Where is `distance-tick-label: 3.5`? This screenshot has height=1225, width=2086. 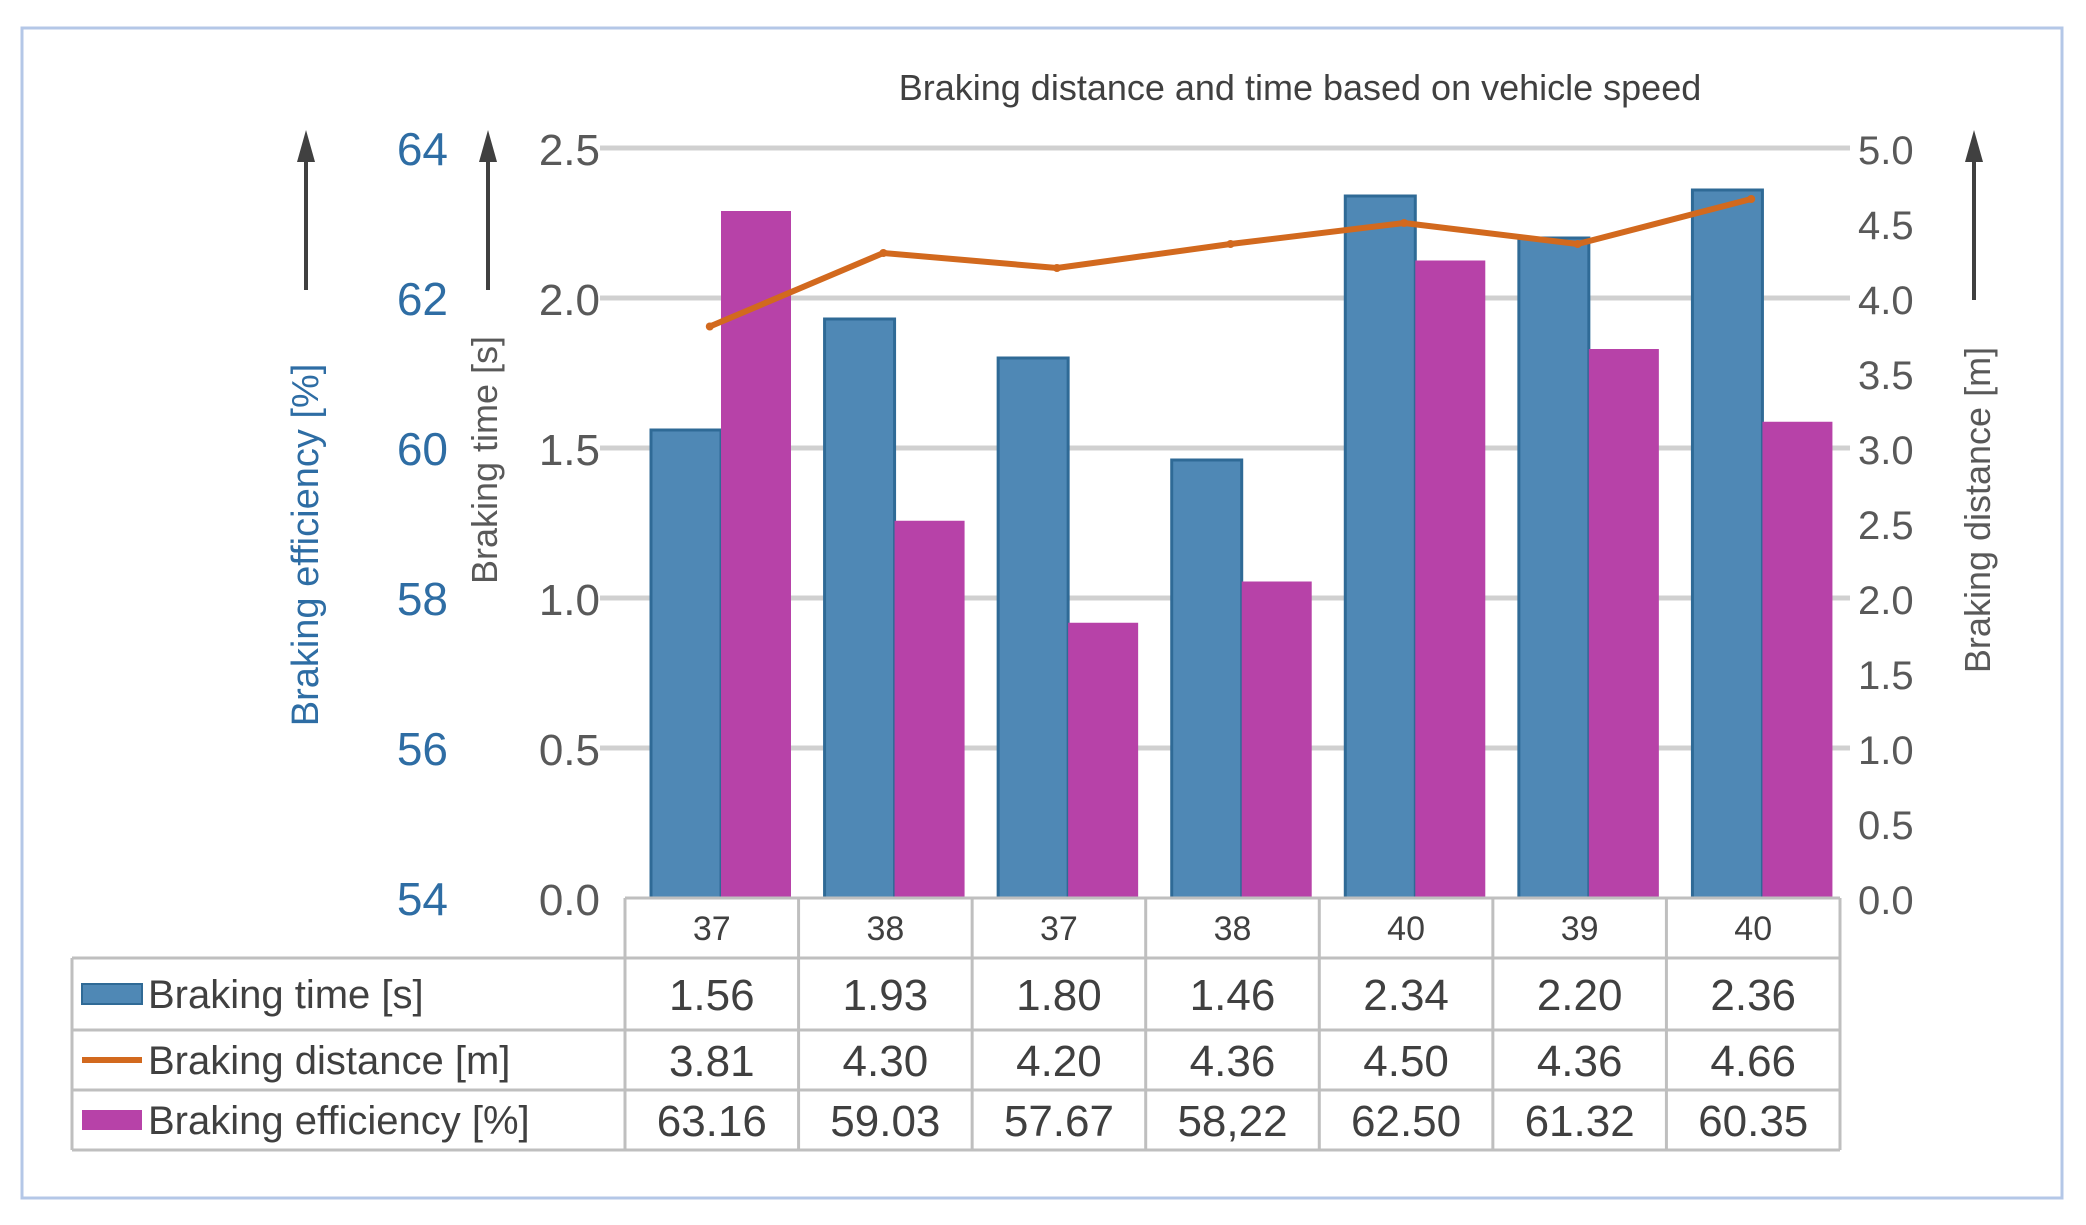 distance-tick-label: 3.5 is located at coordinates (1886, 376).